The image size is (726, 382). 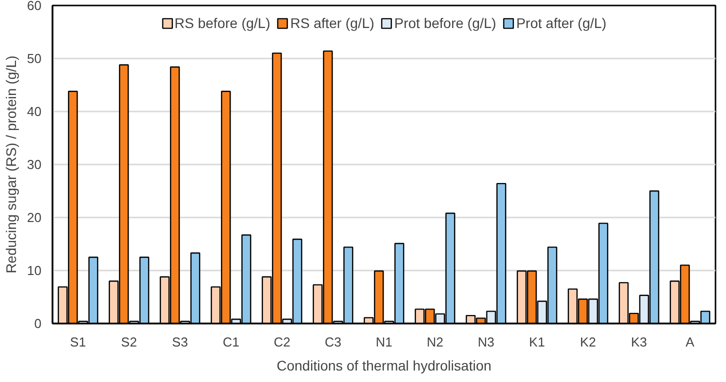 What do you see at coordinates (34, 58) in the screenshot?
I see `y-tick-label: 50` at bounding box center [34, 58].